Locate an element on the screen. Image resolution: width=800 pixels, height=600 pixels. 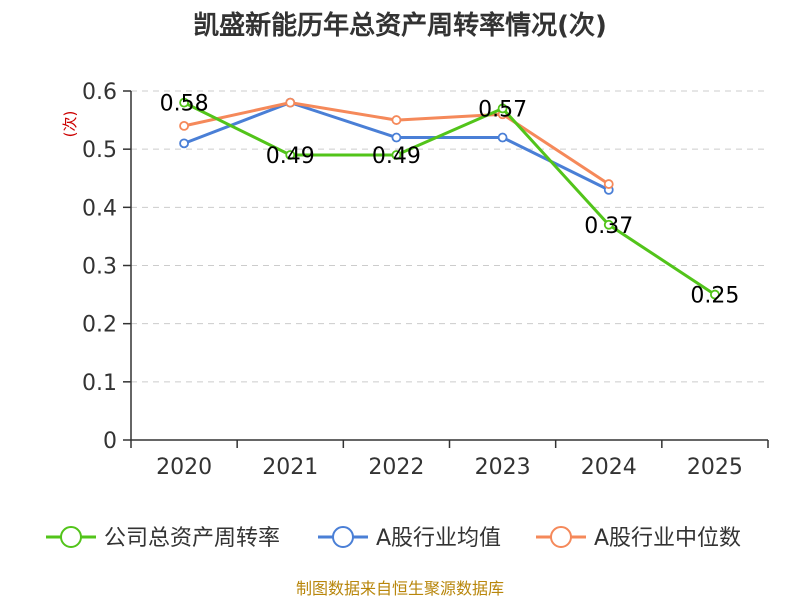
data-label: 0.37 is located at coordinates (608, 226).